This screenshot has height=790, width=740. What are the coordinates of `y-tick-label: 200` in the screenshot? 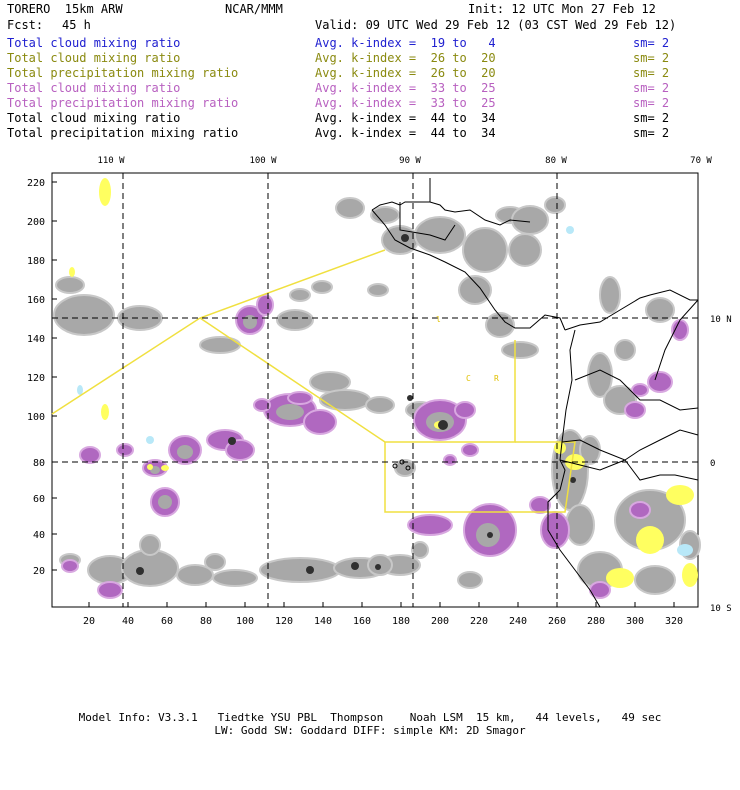 It's located at (36, 222).